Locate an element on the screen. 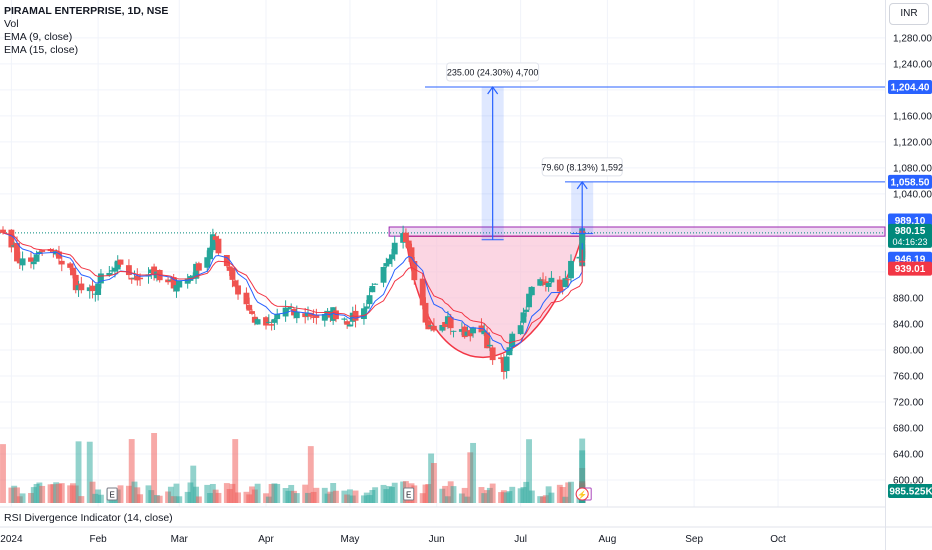  last-price-tag-bg is located at coordinates (910, 235).